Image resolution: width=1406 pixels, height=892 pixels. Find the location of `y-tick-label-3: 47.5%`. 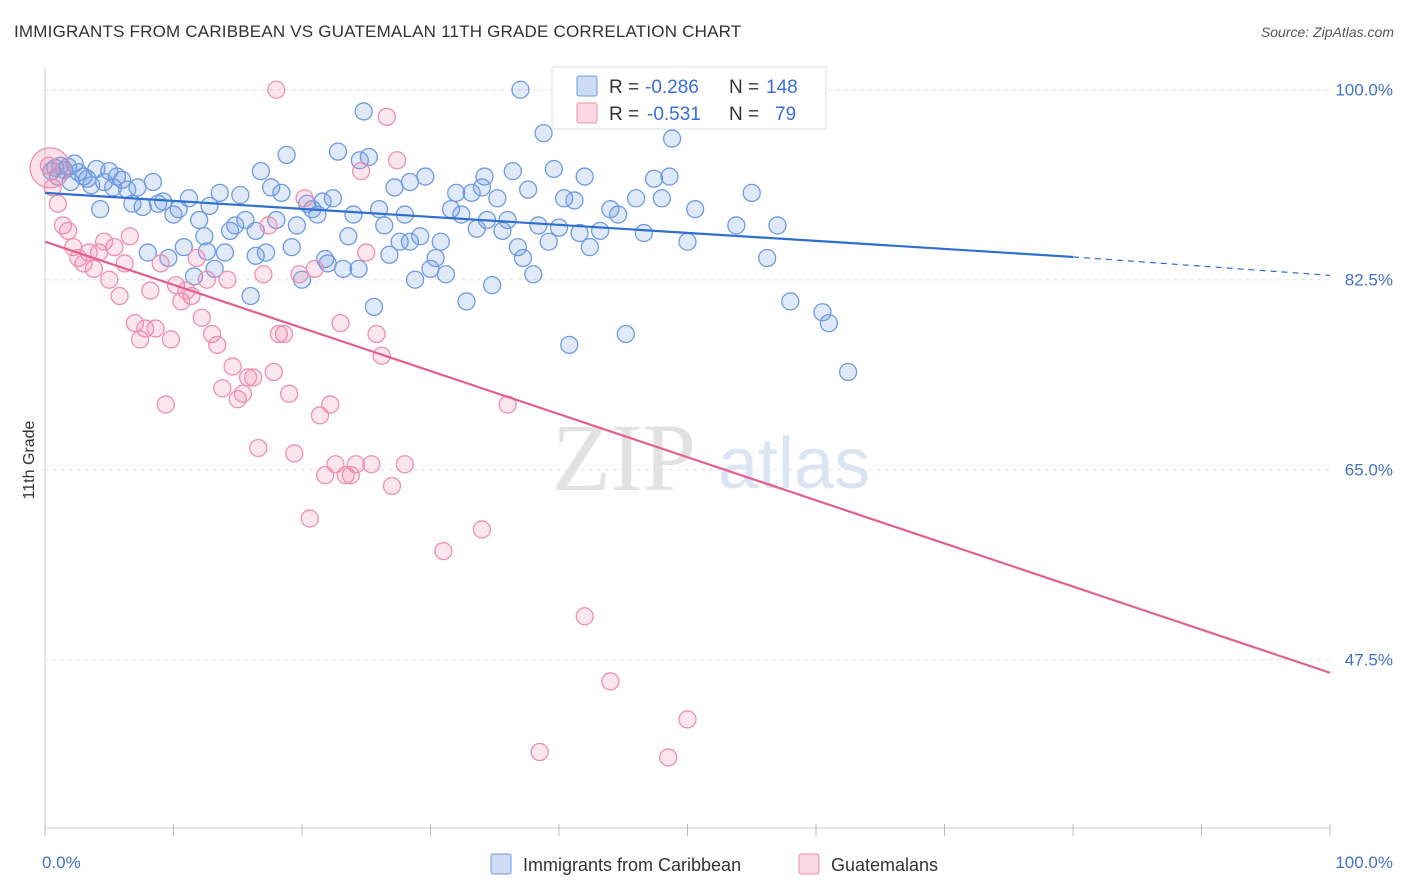

y-tick-label-3: 47.5% is located at coordinates (1369, 660).